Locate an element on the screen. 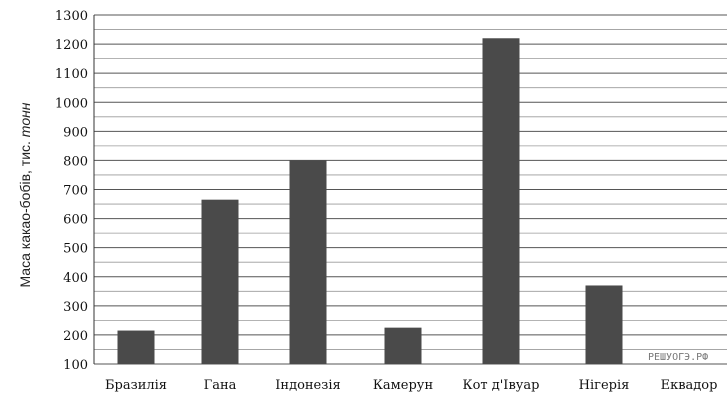 The height and width of the screenshot is (398, 727). y-tick-label: 400 is located at coordinates (75, 278).